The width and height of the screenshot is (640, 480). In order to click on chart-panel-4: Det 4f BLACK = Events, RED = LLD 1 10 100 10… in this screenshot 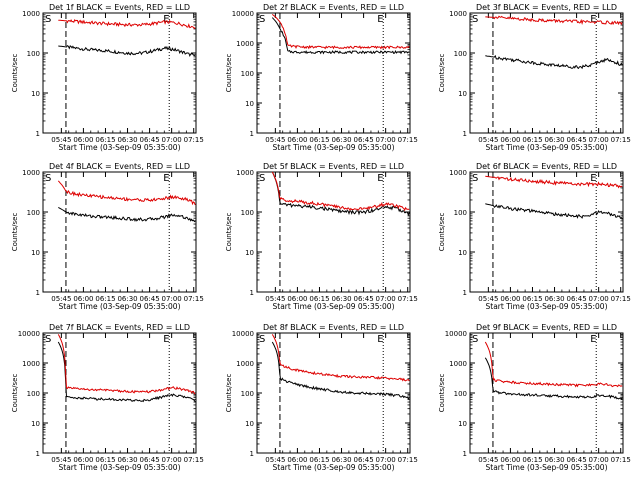, I will do `click(107, 236)`.